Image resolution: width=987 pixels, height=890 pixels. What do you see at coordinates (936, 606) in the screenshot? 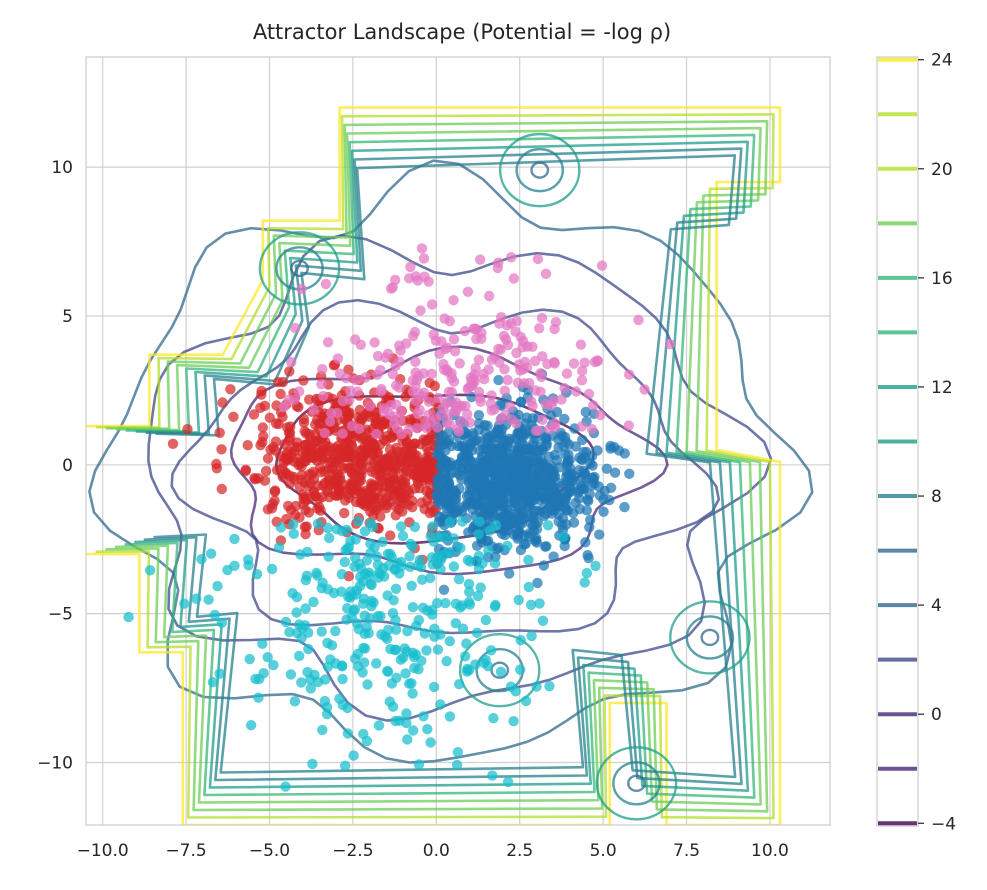
I see `colorbar-tick-label: 4` at bounding box center [936, 606].